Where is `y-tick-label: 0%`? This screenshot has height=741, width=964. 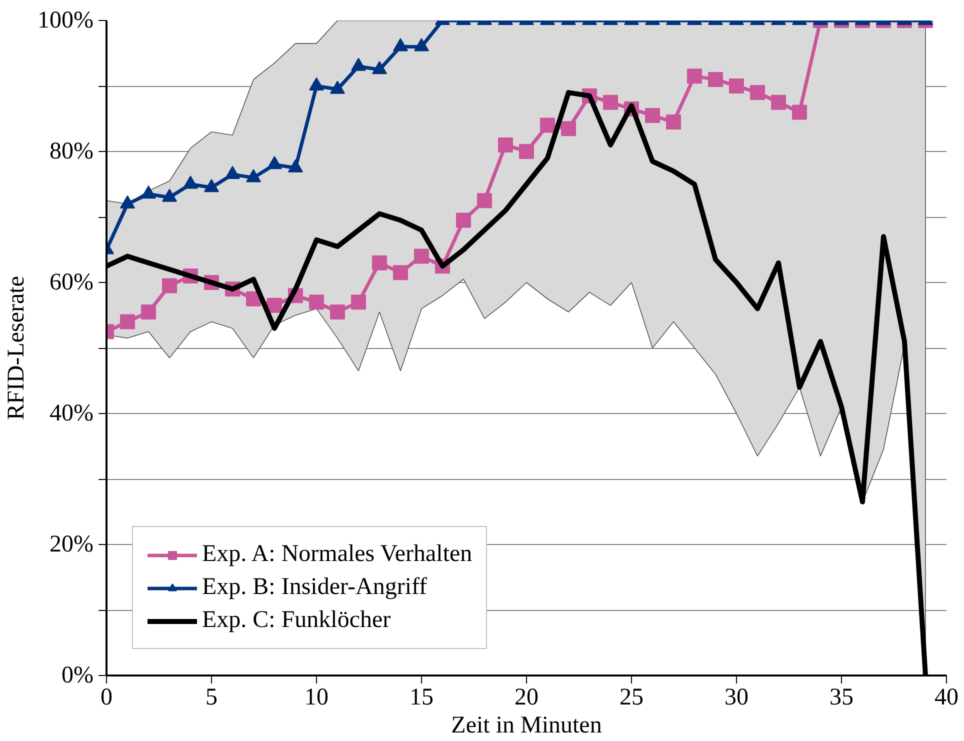
y-tick-label: 0% is located at coordinates (78, 675).